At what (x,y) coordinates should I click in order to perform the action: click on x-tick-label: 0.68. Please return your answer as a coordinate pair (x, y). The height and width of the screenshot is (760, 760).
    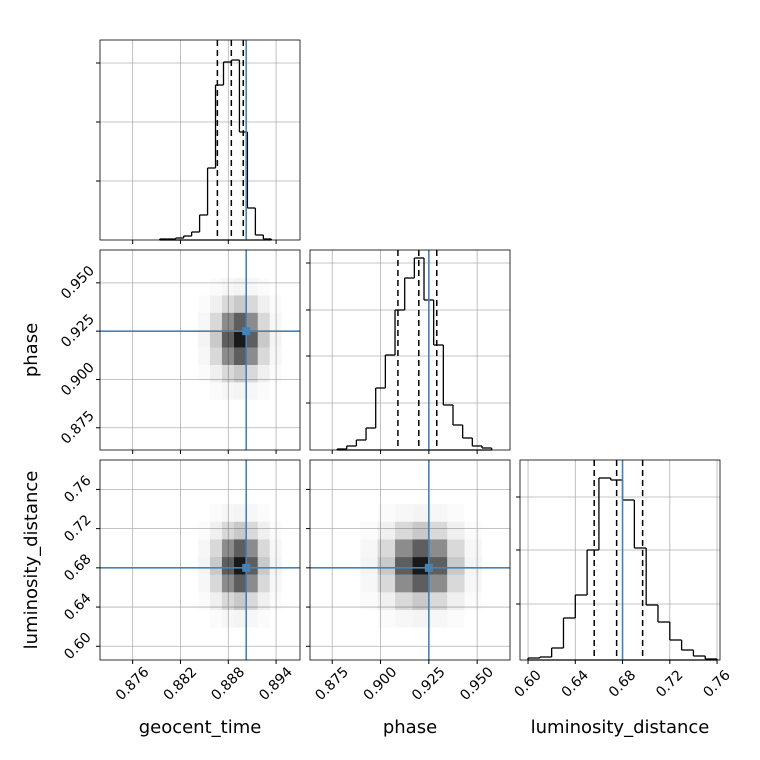
    Looking at the image, I should click on (622, 683).